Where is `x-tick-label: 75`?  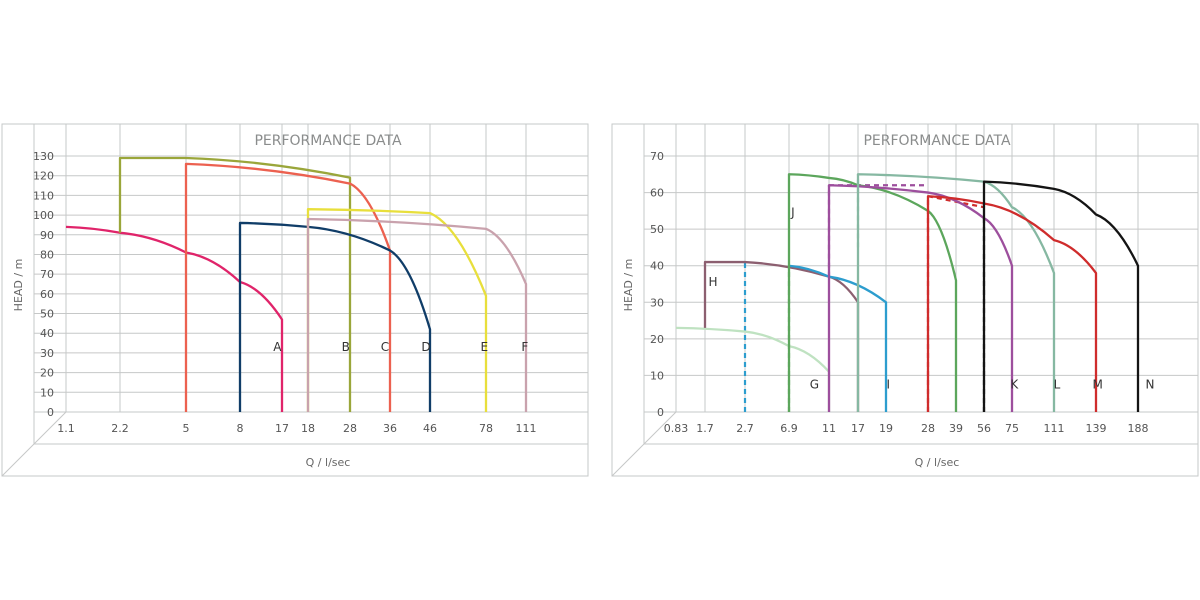
x-tick-label: 75 is located at coordinates (1012, 428).